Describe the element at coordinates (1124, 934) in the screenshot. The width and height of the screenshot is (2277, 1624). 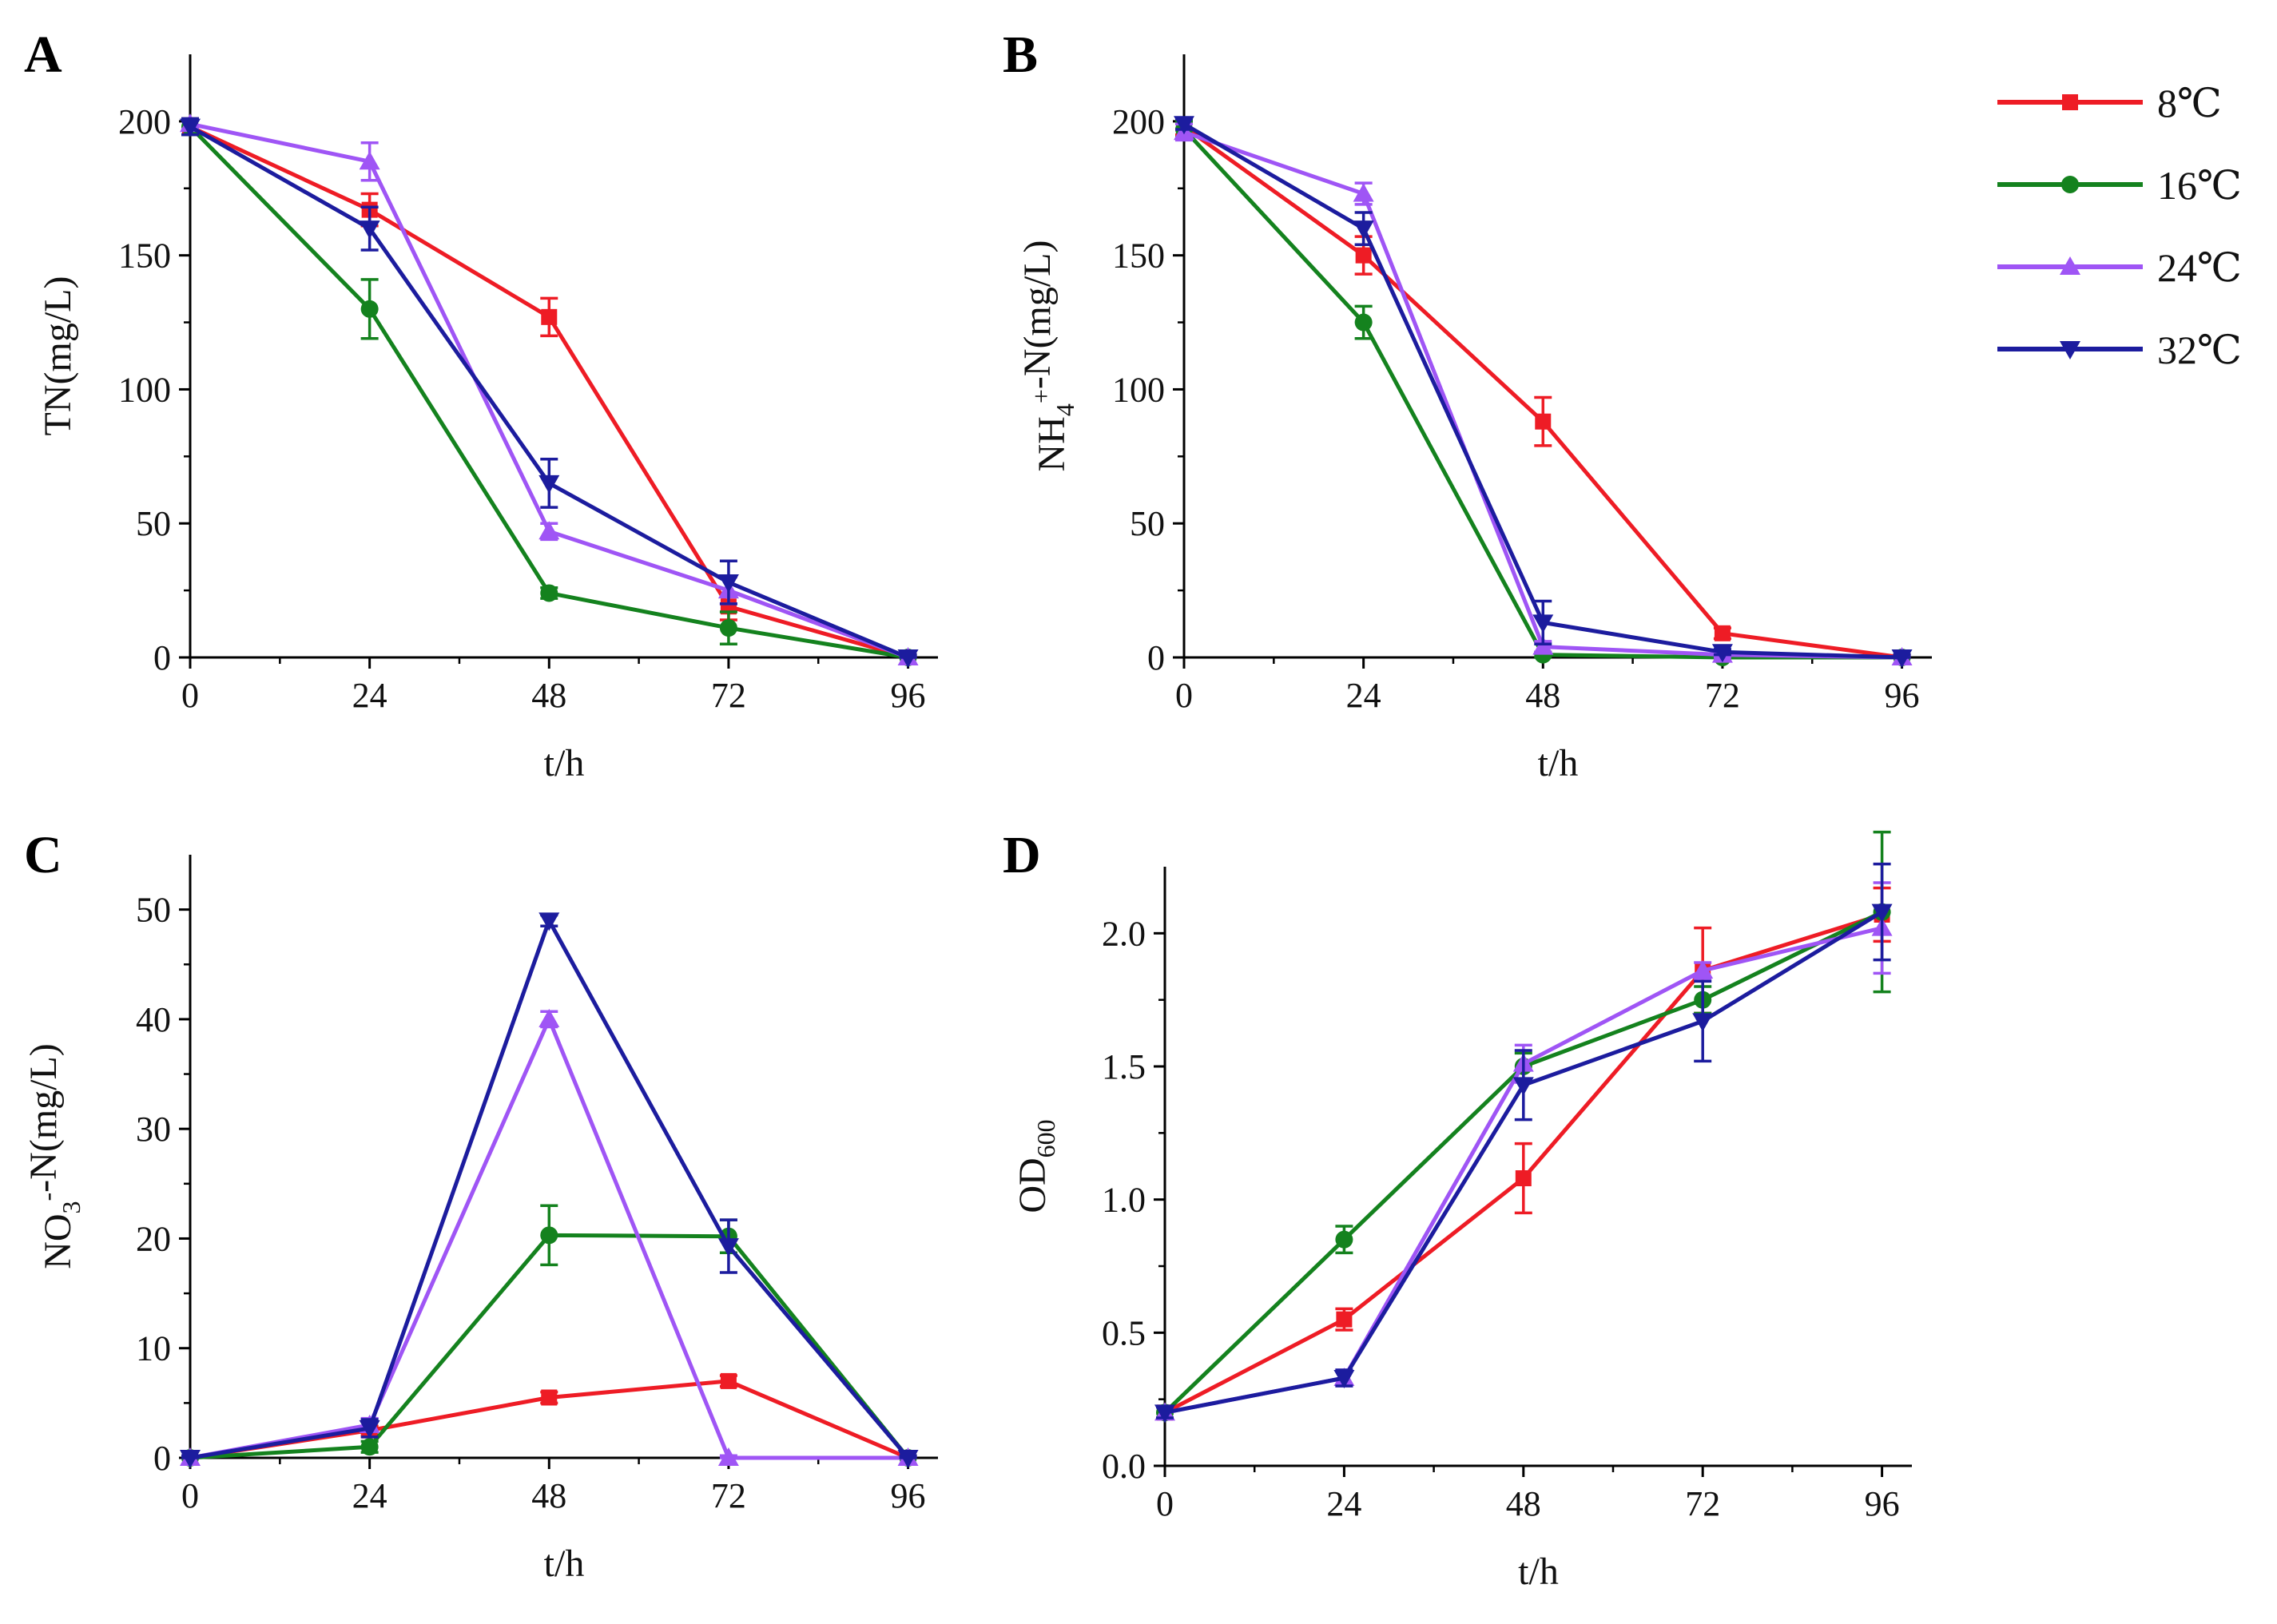
I see `y-tick-label: 2.0` at that location.